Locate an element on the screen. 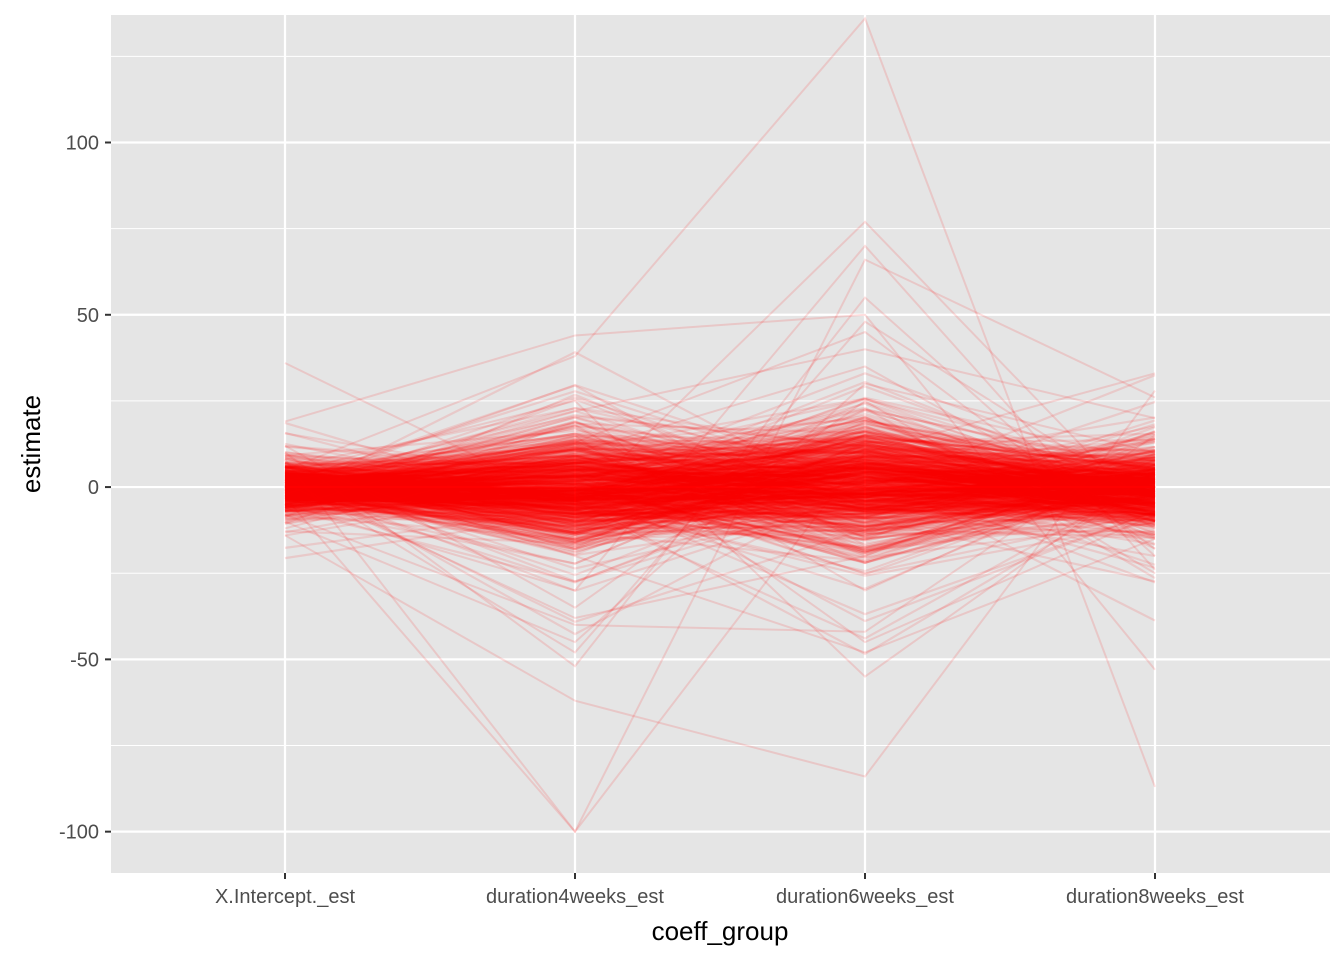 This screenshot has width=1344, height=960. y-tick-label: -50 is located at coordinates (84, 660).